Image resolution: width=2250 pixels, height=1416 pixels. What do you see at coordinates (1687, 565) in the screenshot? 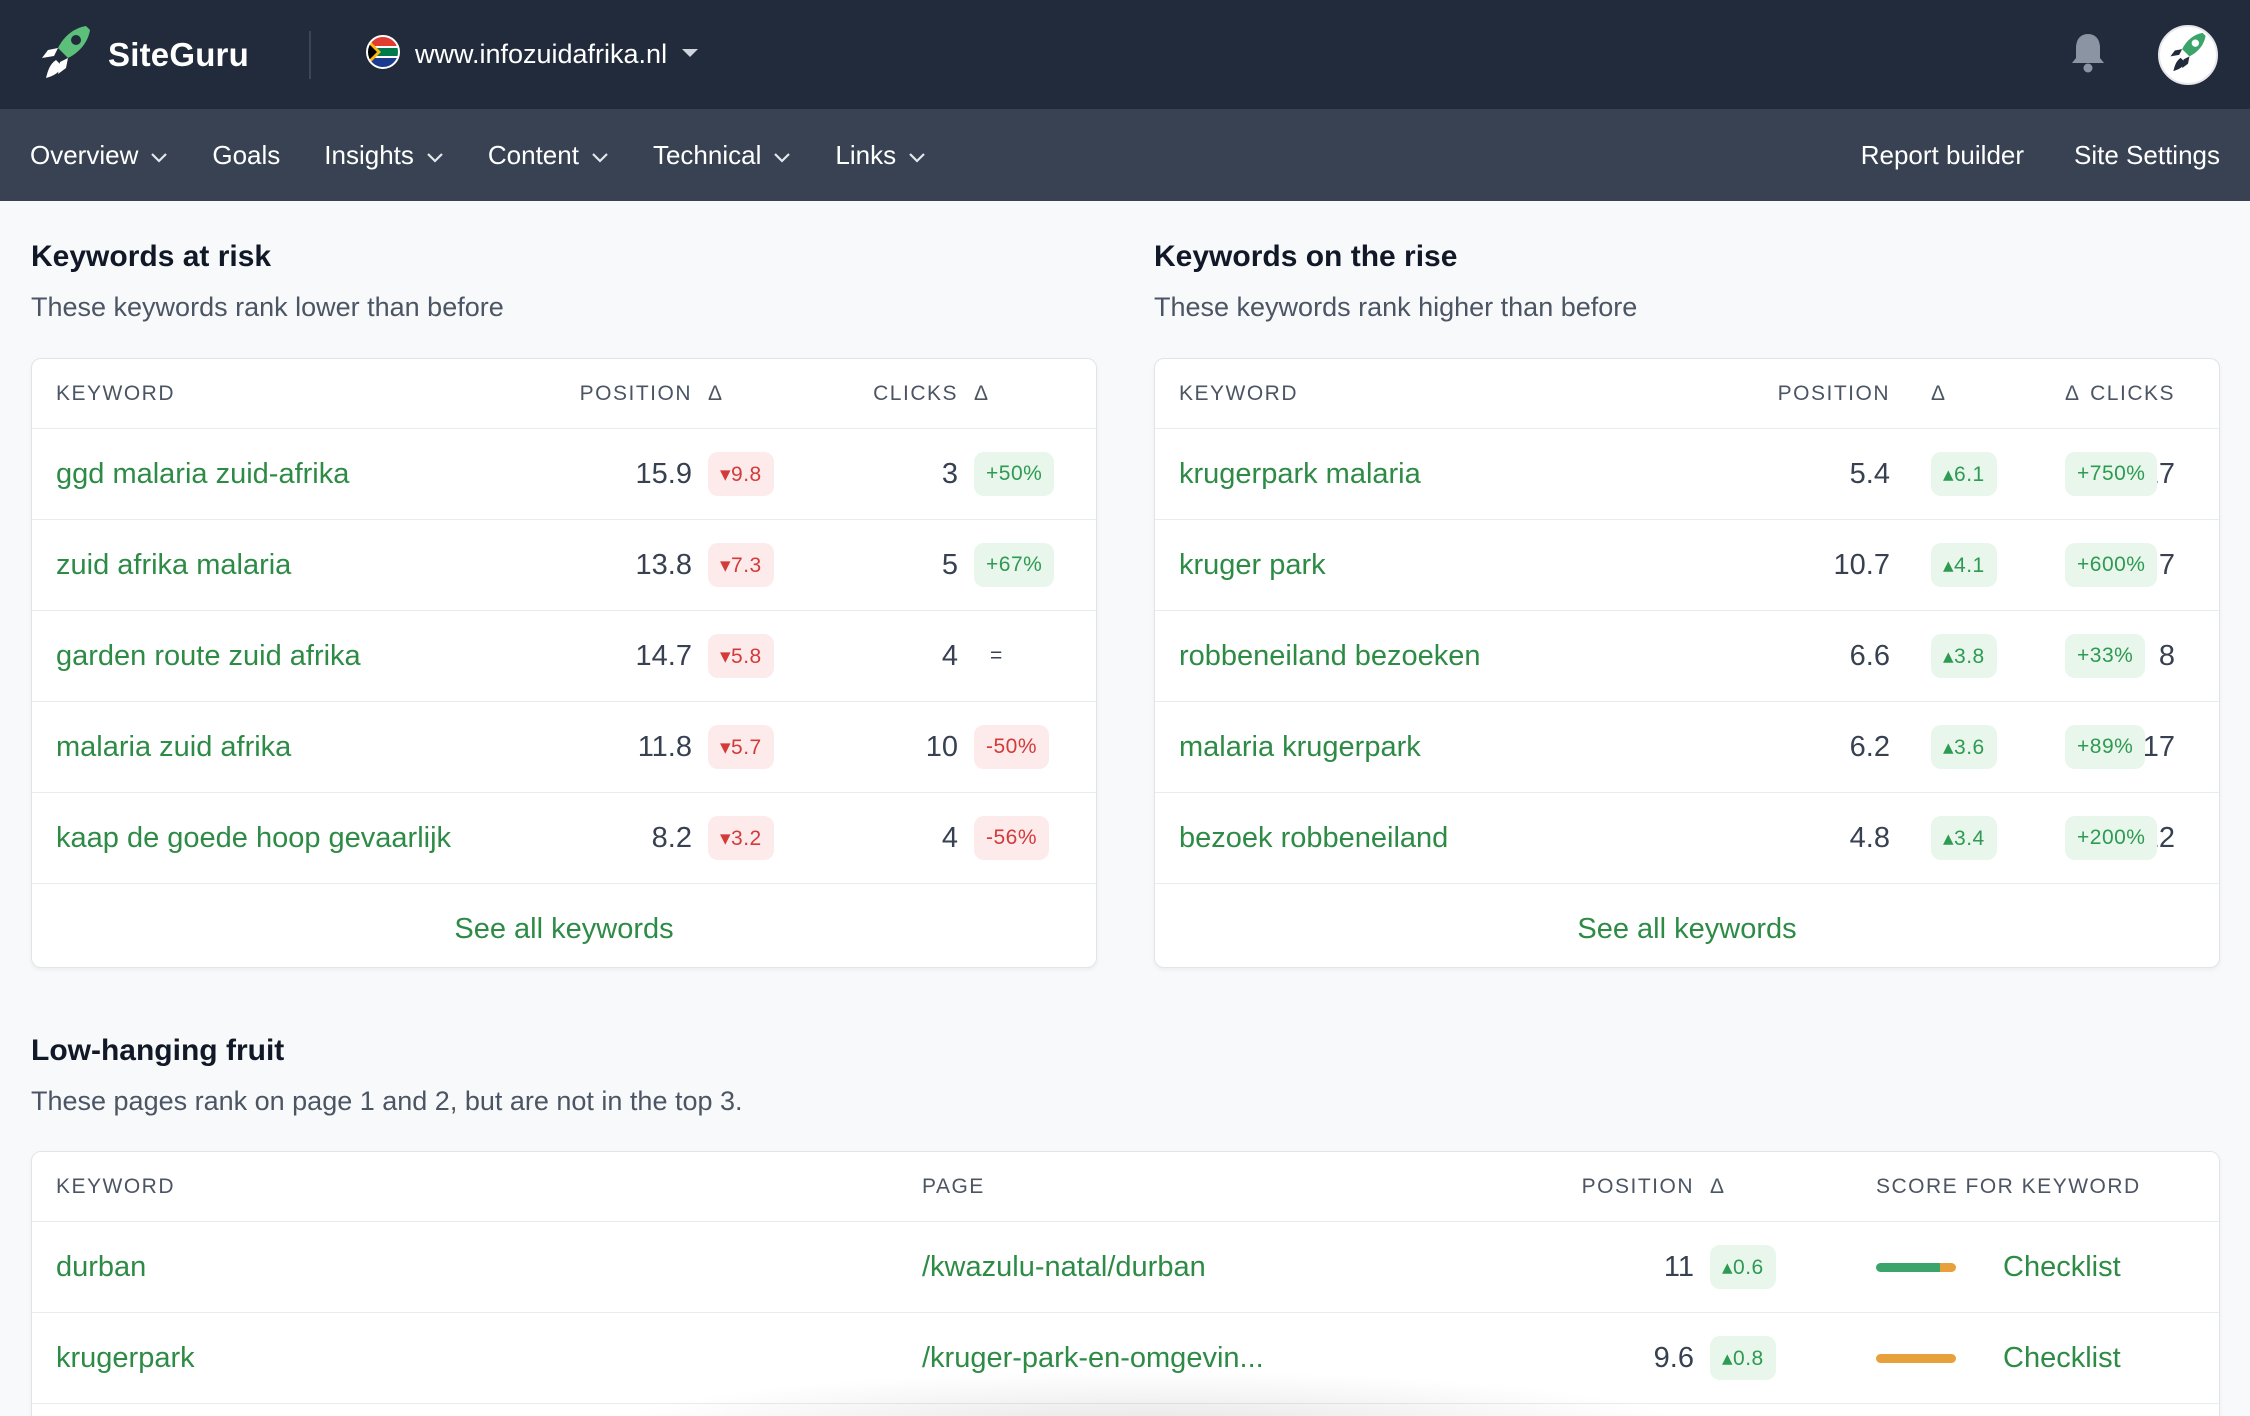
I see `table-row: kruger park 10.7 ▴4.1 7 +600%` at bounding box center [1687, 565].